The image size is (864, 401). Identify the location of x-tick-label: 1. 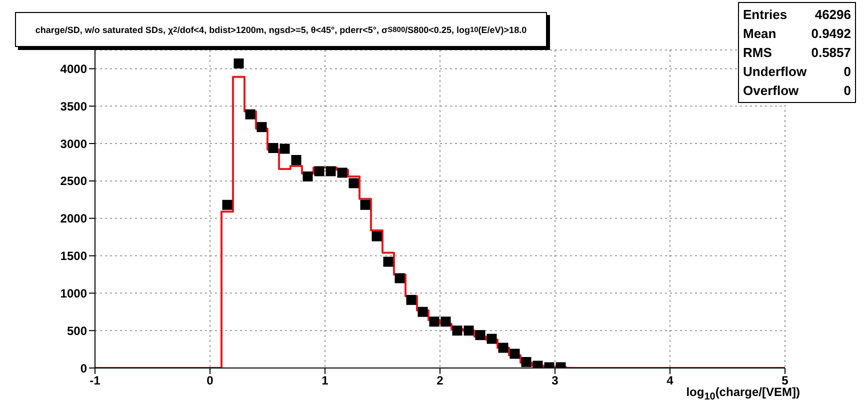
(325, 381).